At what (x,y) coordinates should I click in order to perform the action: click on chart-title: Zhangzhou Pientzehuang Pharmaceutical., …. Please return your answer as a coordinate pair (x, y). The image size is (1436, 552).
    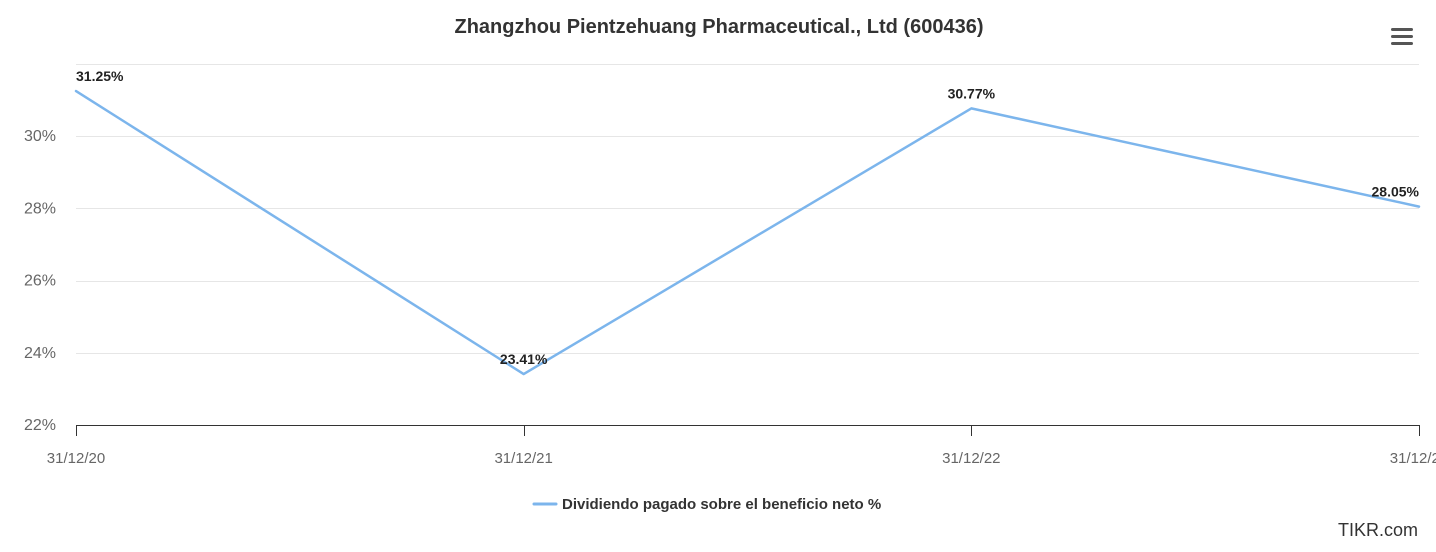
    Looking at the image, I should click on (719, 27).